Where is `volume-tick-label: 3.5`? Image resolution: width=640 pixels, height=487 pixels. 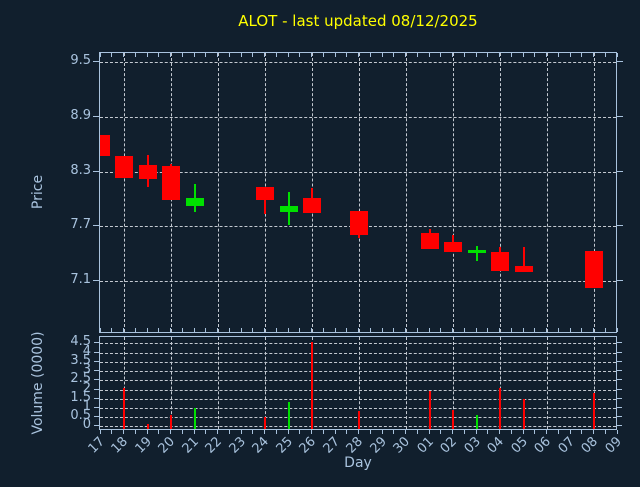 volume-tick-label: 3.5 is located at coordinates (80, 360).